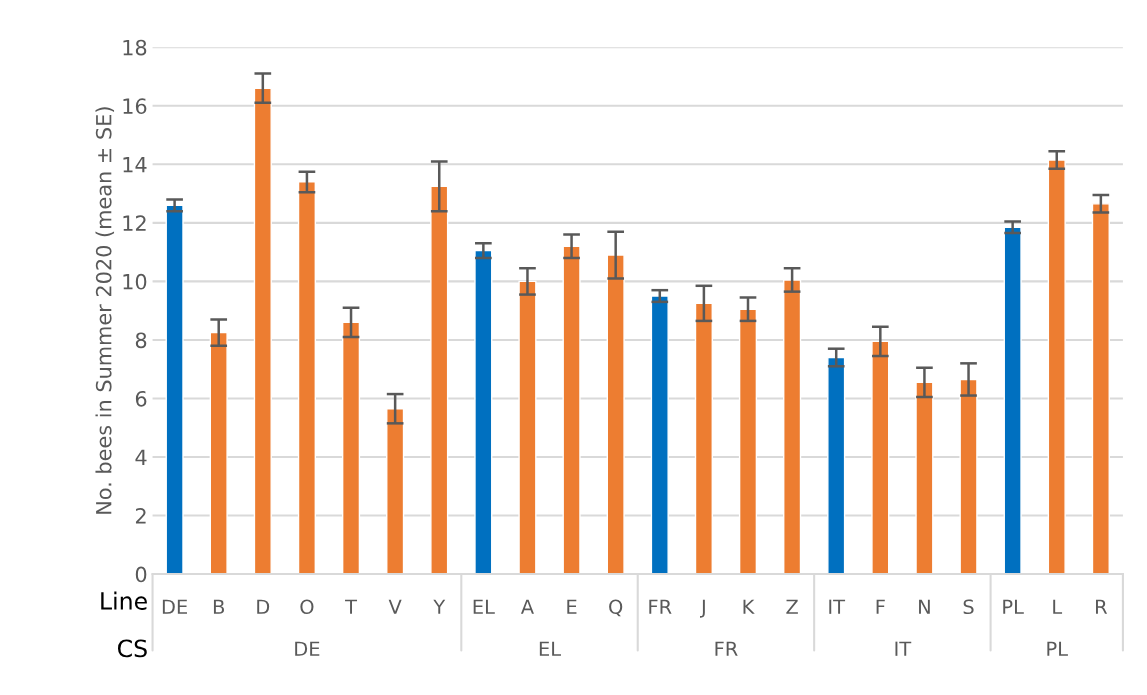 The image size is (1147, 695). Describe the element at coordinates (837, 606) in the screenshot. I see `x-tick-label: IT` at that location.